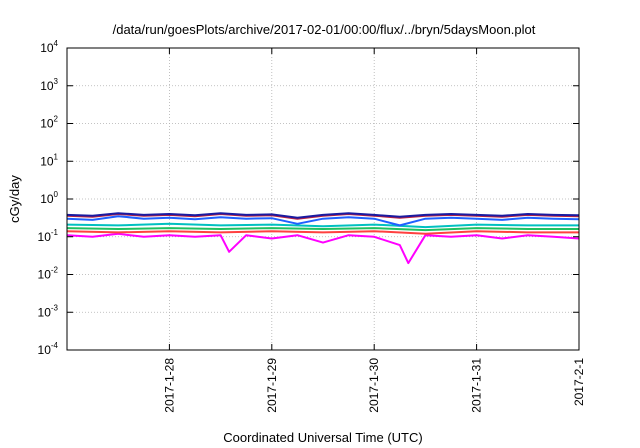  Describe the element at coordinates (48, 349) in the screenshot. I see `y-tick-label: 10⁻⁴` at that location.